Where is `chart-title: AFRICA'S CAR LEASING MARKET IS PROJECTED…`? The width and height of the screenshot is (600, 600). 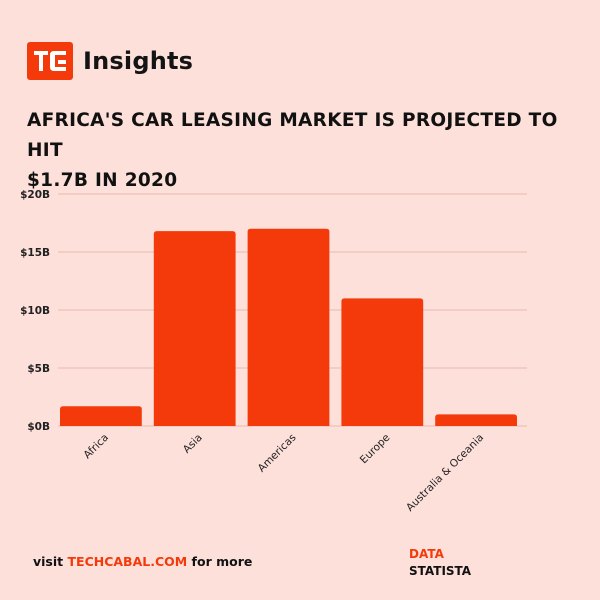 chart-title: AFRICA'S CAR LEASING MARKET IS PROJECTED… is located at coordinates (299, 151).